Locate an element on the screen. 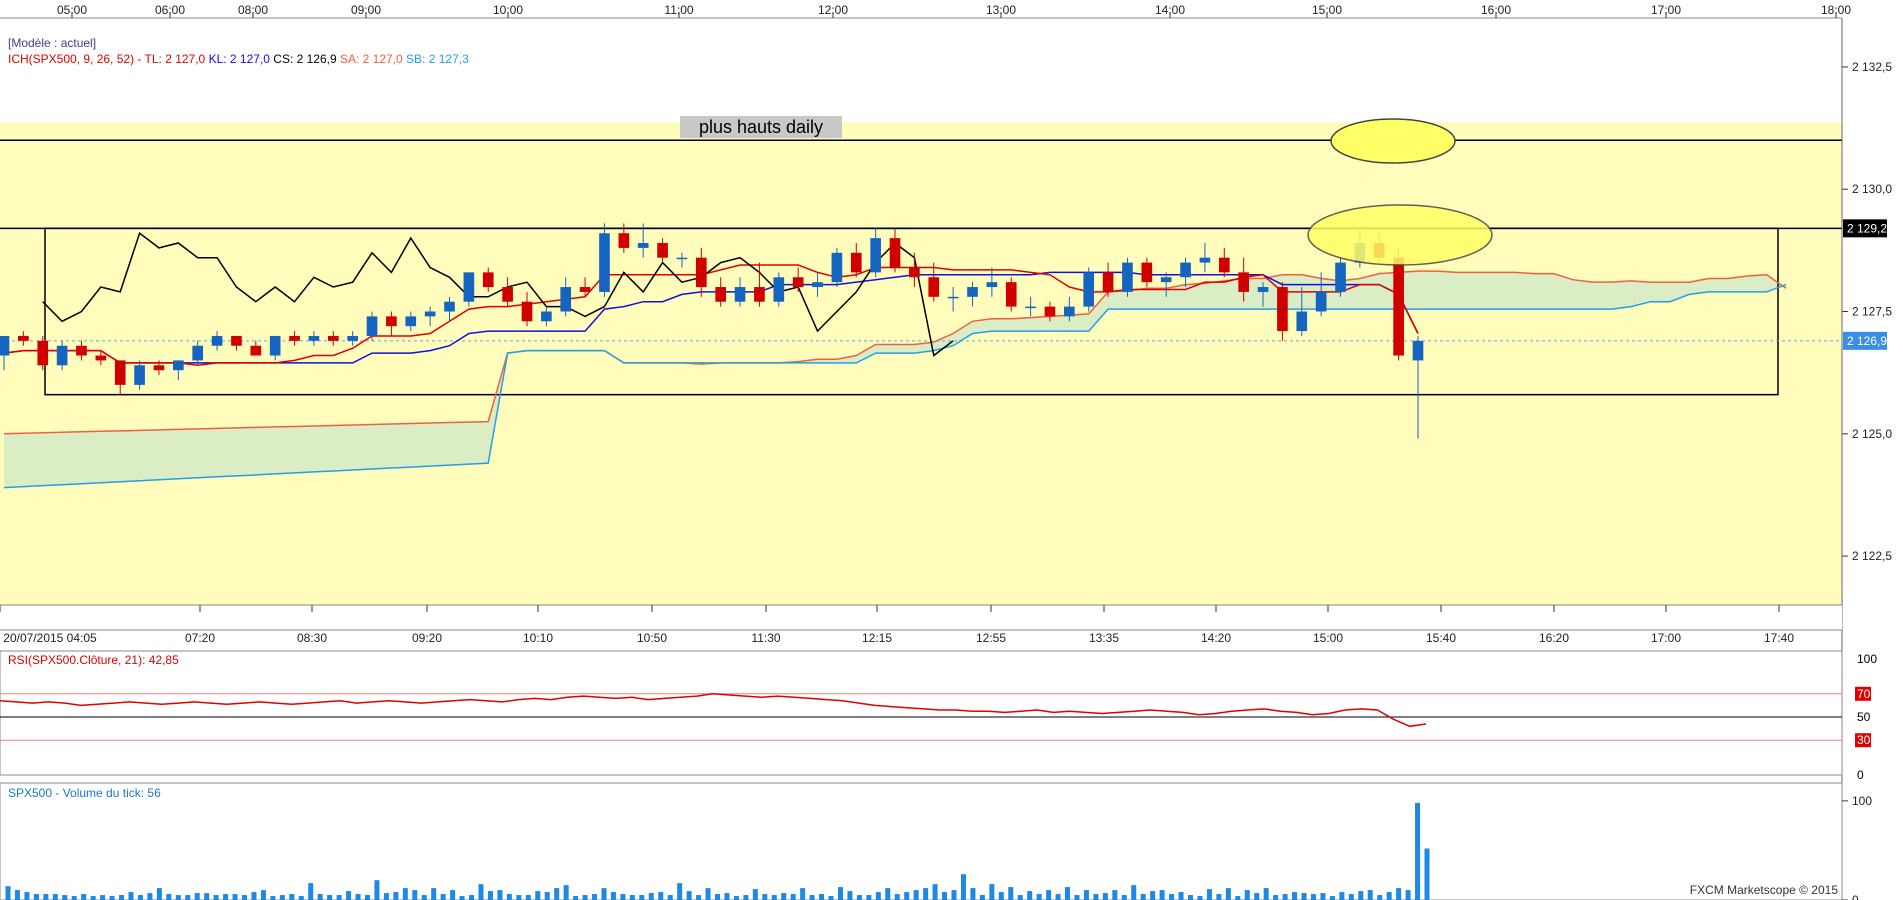 The image size is (1903, 900). tenkan-line is located at coordinates (711, 315).